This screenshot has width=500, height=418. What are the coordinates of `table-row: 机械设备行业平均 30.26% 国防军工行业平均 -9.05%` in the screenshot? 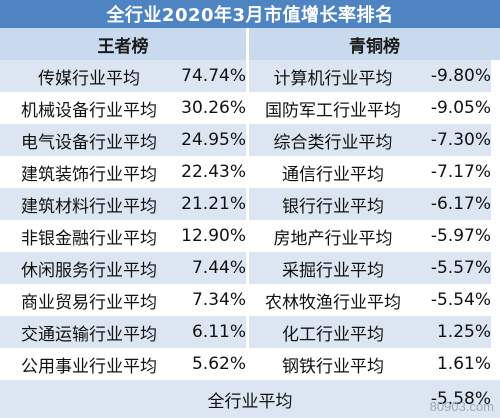 It's located at (250, 108).